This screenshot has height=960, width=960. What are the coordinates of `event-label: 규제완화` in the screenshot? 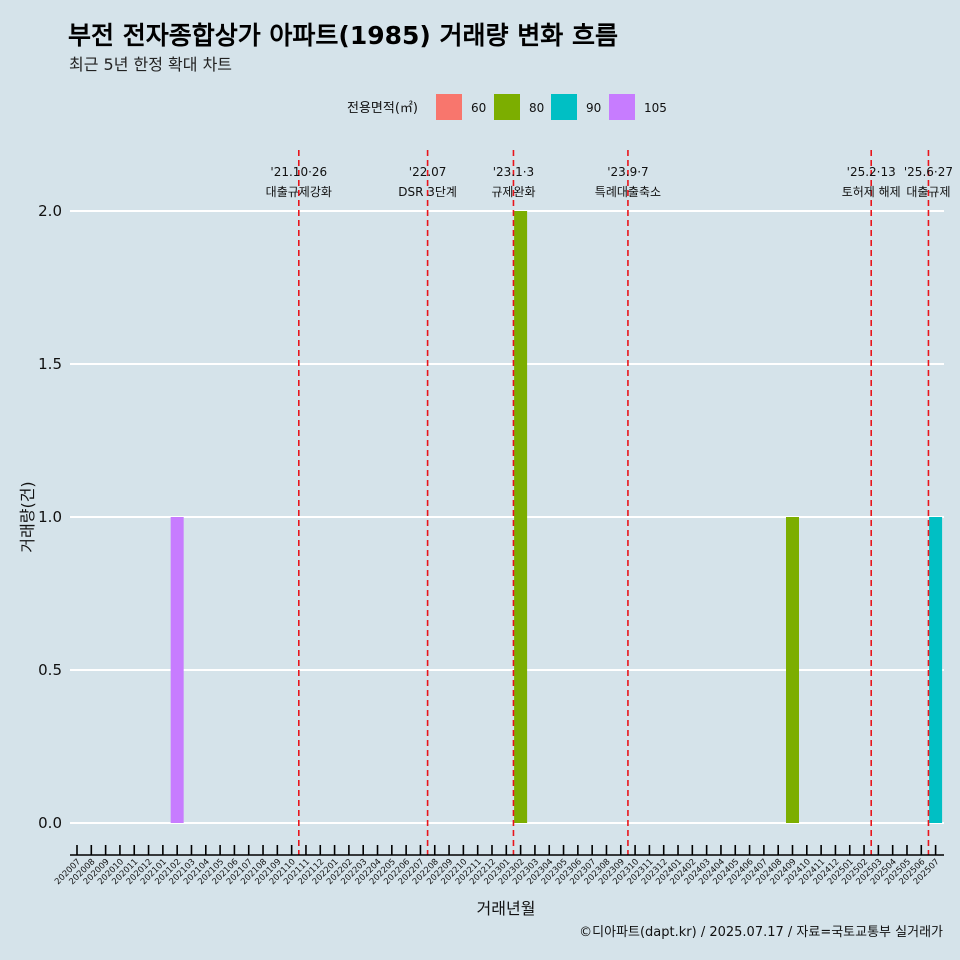 It's located at (513, 192).